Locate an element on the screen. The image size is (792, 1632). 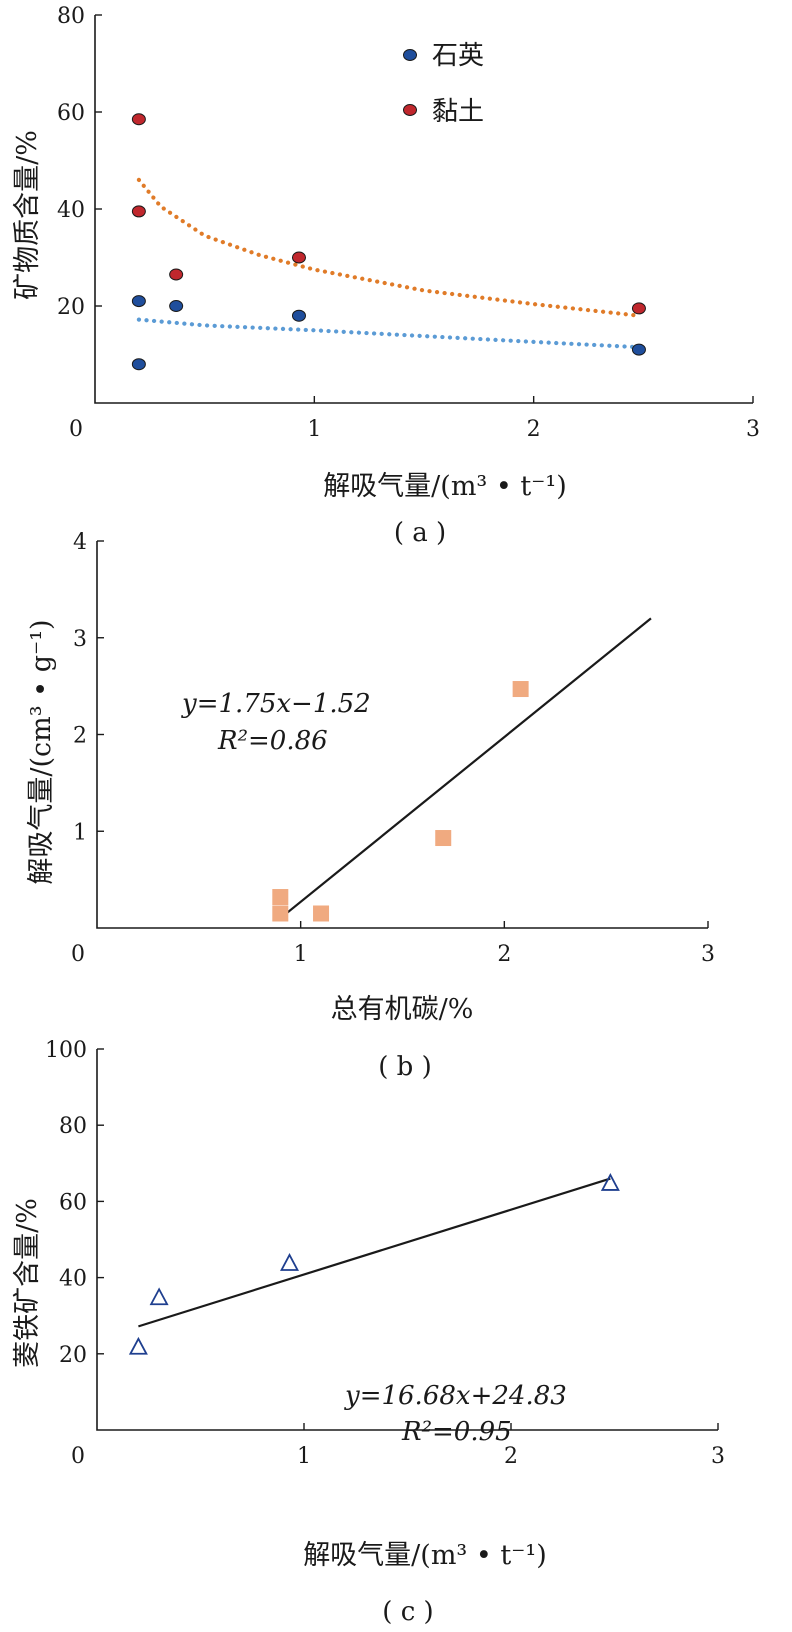
legend-marker-clay is located at coordinates (410, 110).